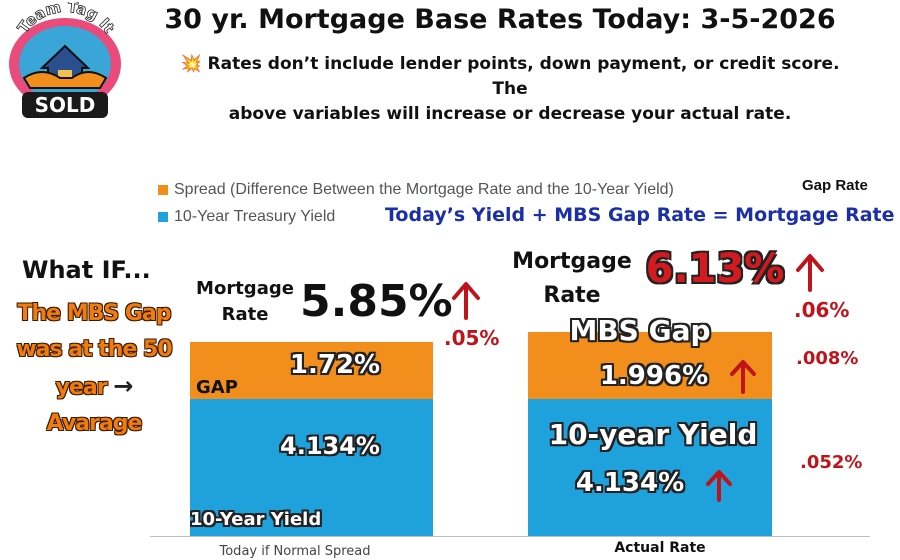  I want to click on legend-swatch-spread, so click(163, 189).